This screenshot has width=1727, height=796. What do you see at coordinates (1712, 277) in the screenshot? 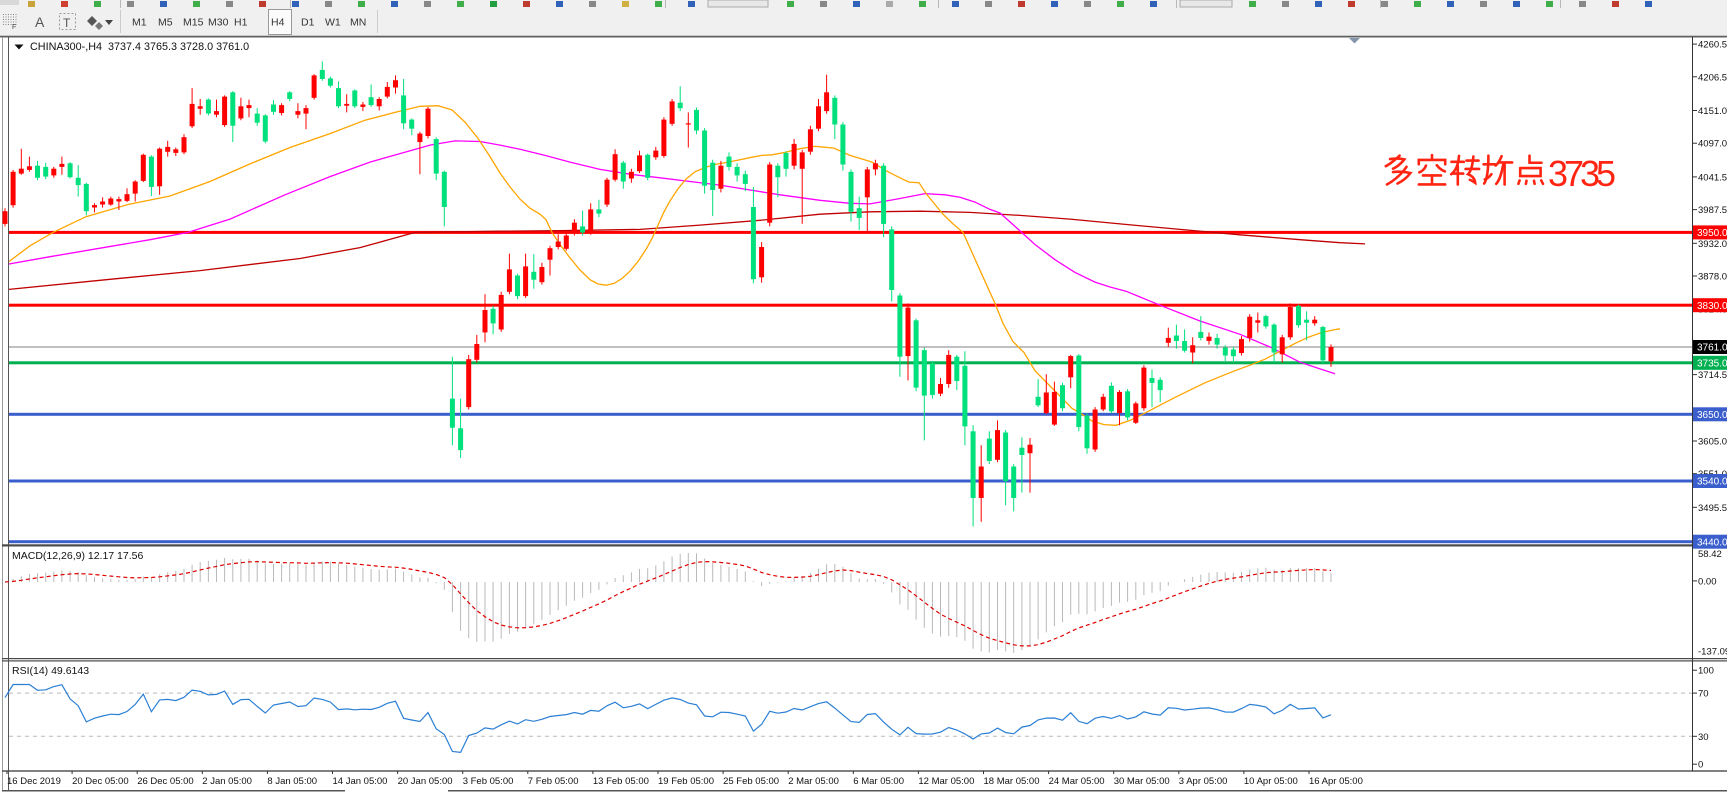
I see `svg-text: 3878.0` at bounding box center [1712, 277].